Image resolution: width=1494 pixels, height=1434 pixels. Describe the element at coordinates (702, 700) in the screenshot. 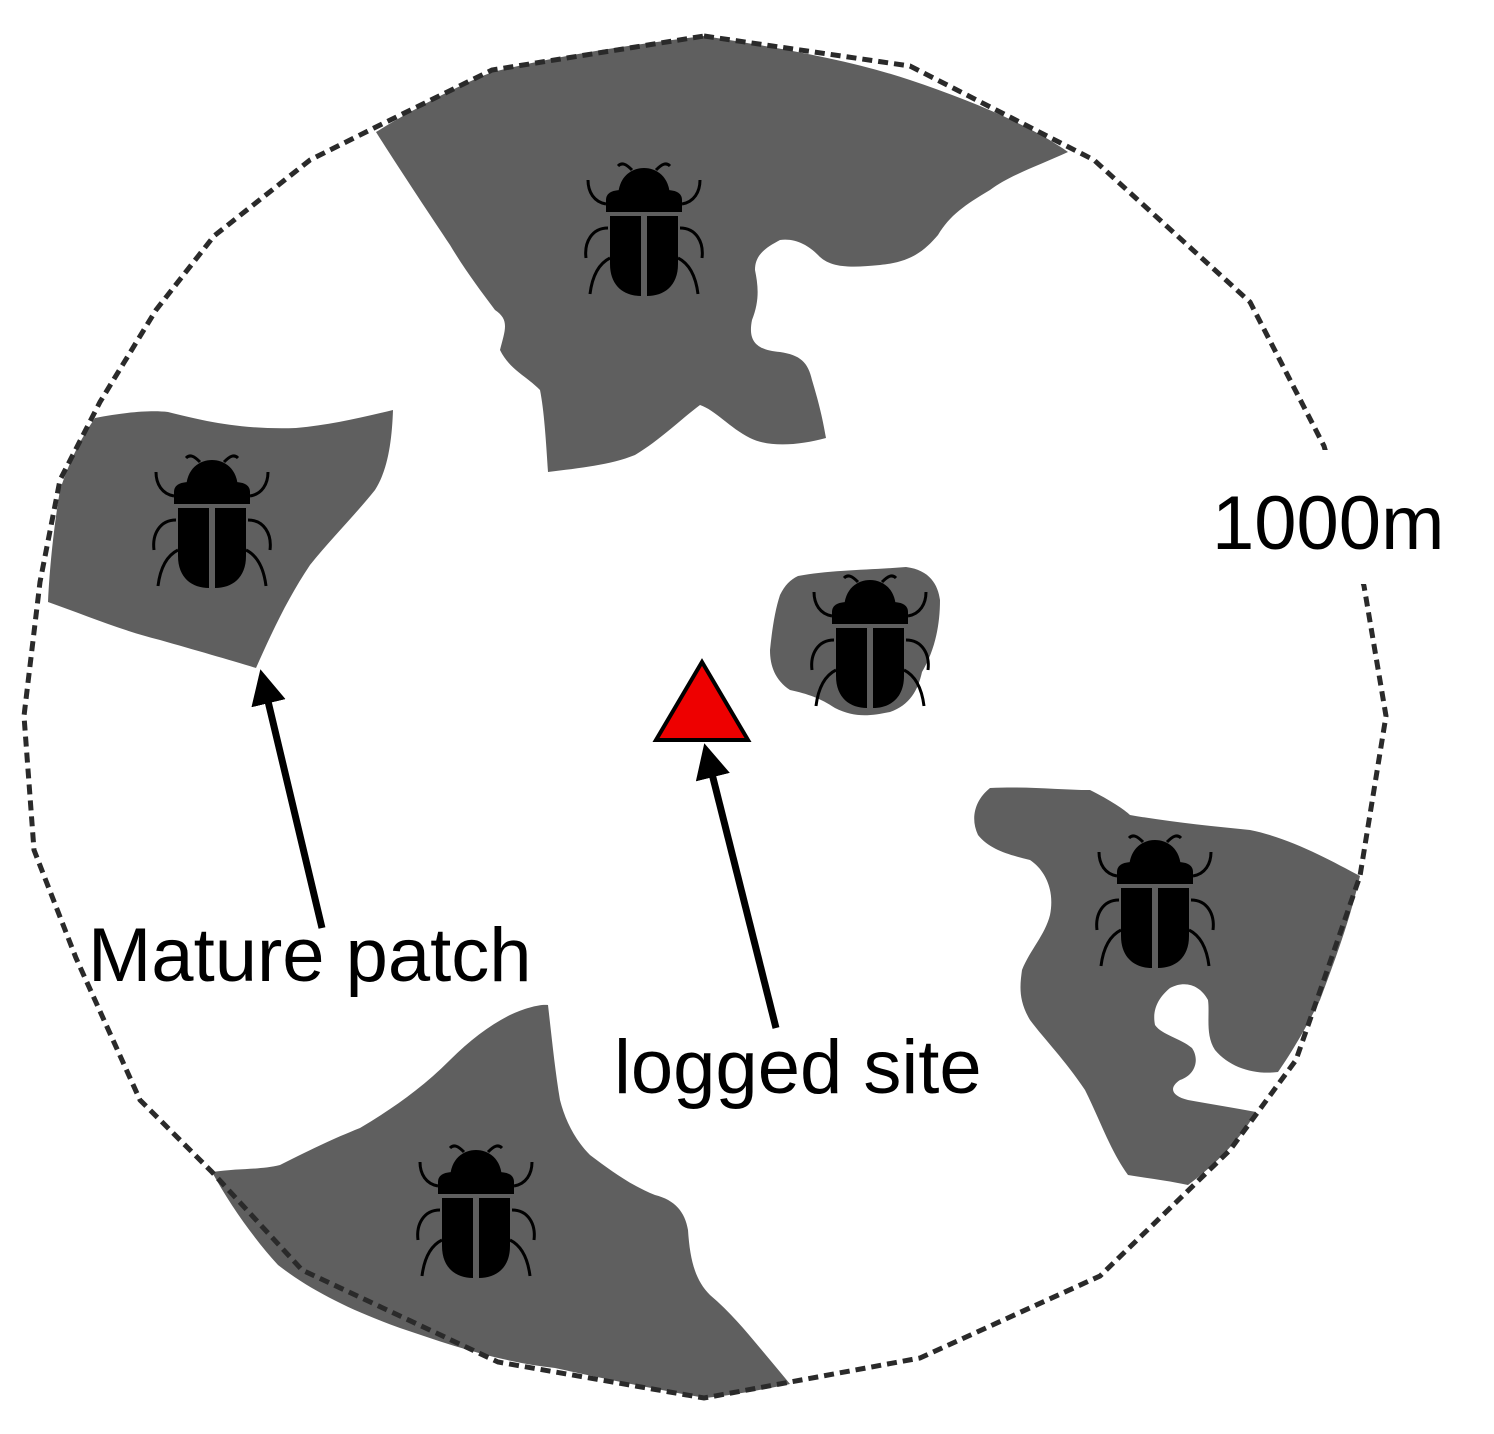

I see `triangle-icon` at that location.